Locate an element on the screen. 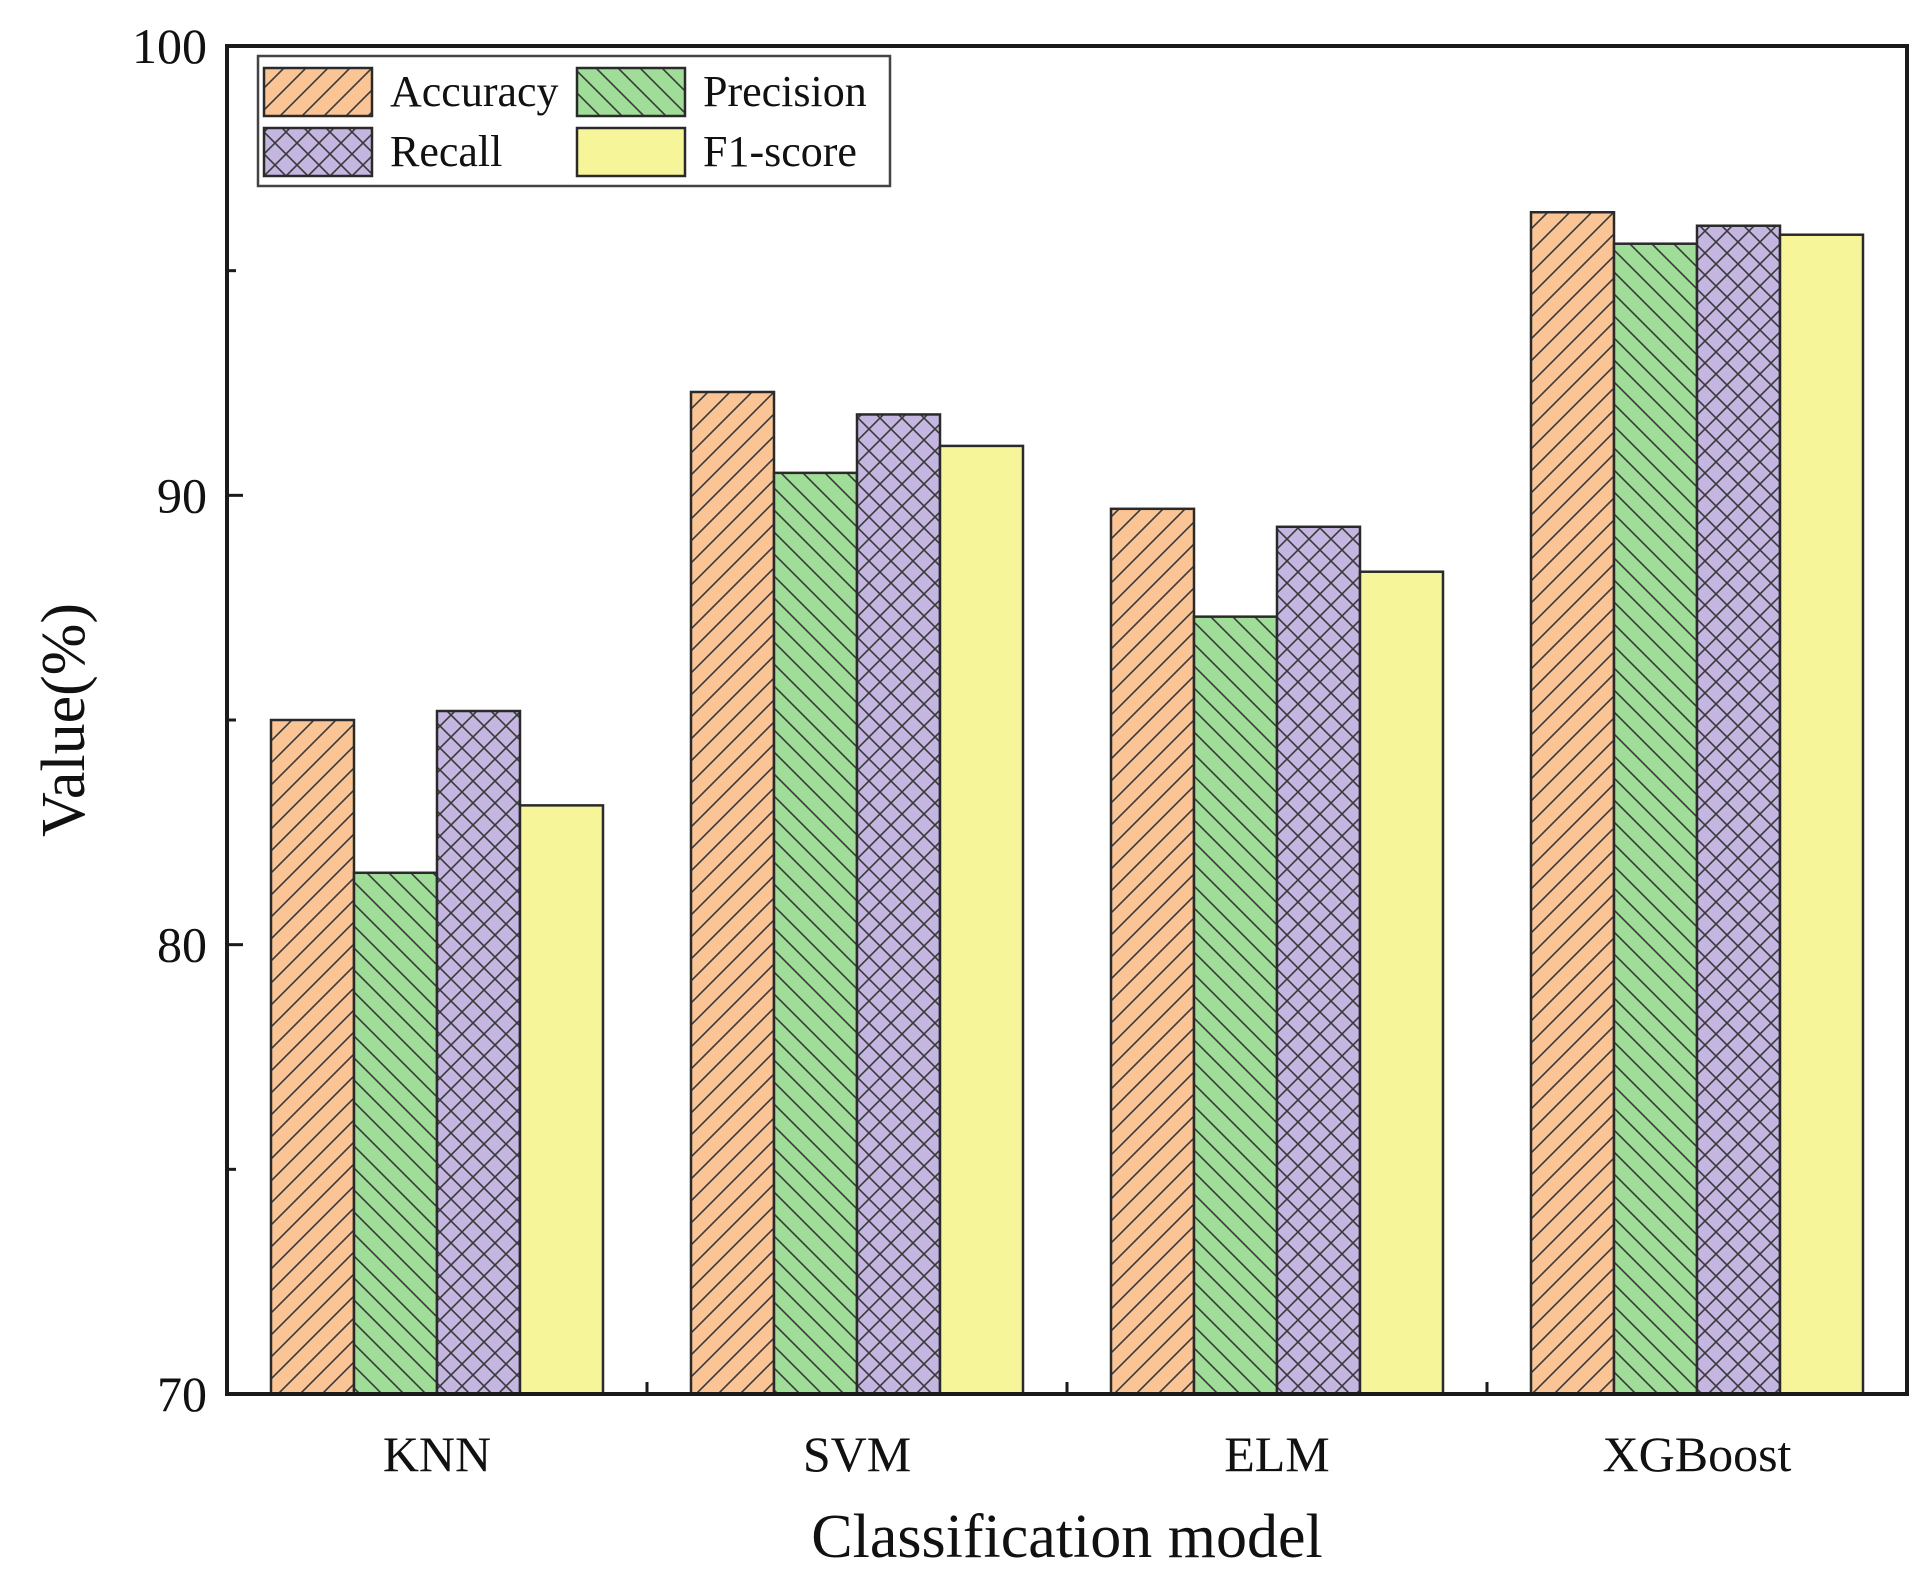 This screenshot has height=1590, width=1931. bar-knn-f1-score is located at coordinates (561, 1100).